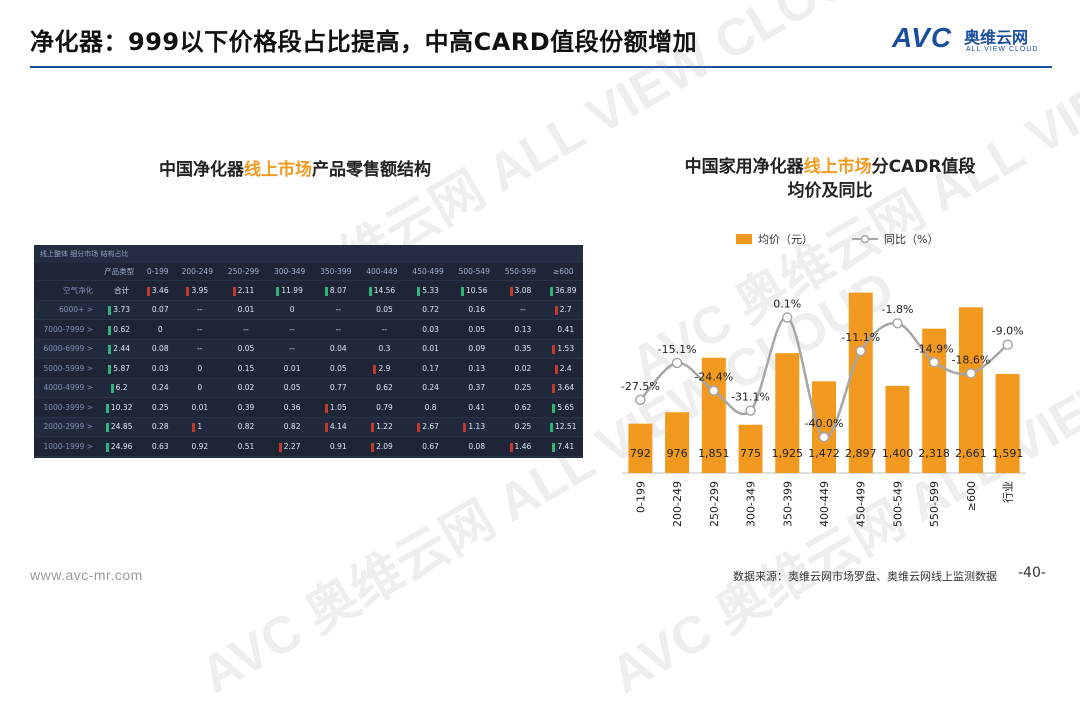  What do you see at coordinates (751, 504) in the screenshot?
I see `x-tick-label: 300-349` at bounding box center [751, 504].